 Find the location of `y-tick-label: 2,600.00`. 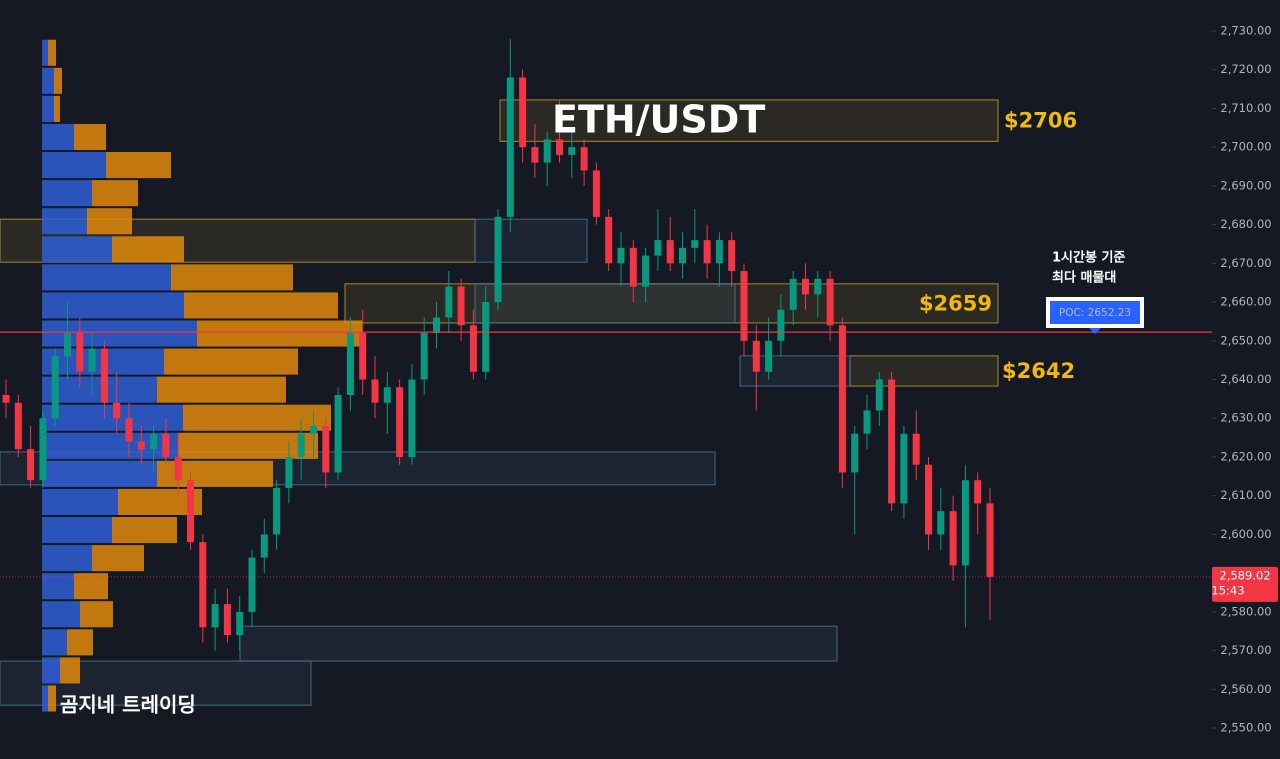

y-tick-label: 2,600.00 is located at coordinates (1245, 534).